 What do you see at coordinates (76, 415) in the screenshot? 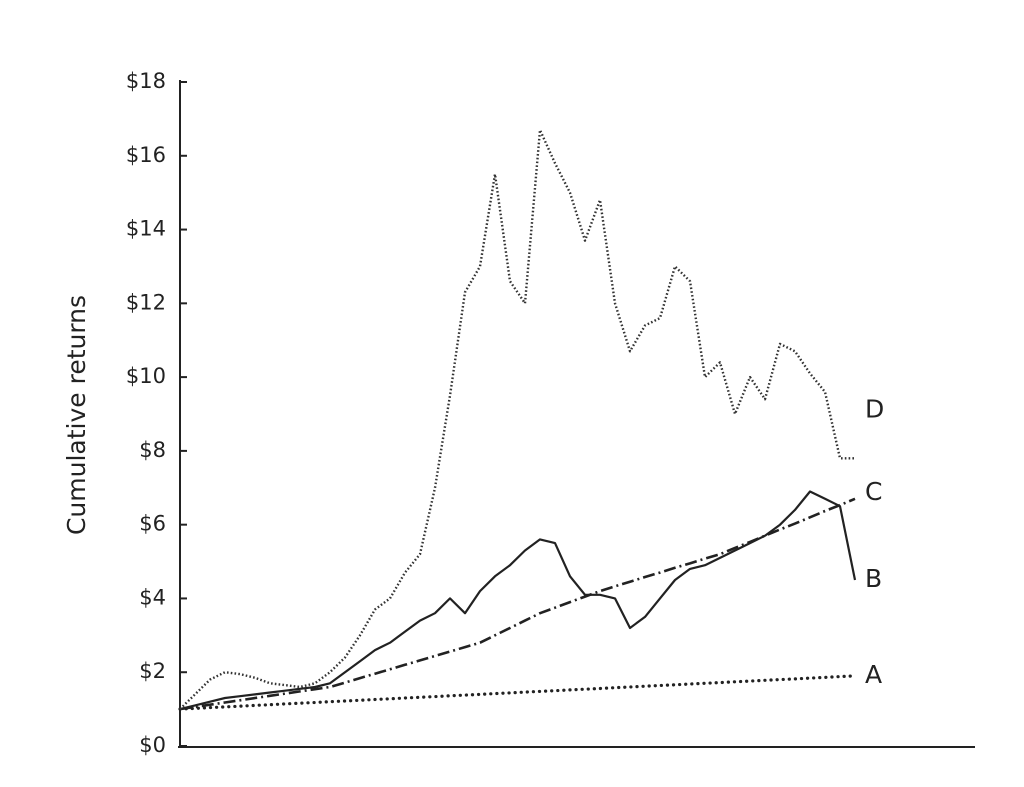
I see `y-axis-label: Cumulative returns` at bounding box center [76, 415].